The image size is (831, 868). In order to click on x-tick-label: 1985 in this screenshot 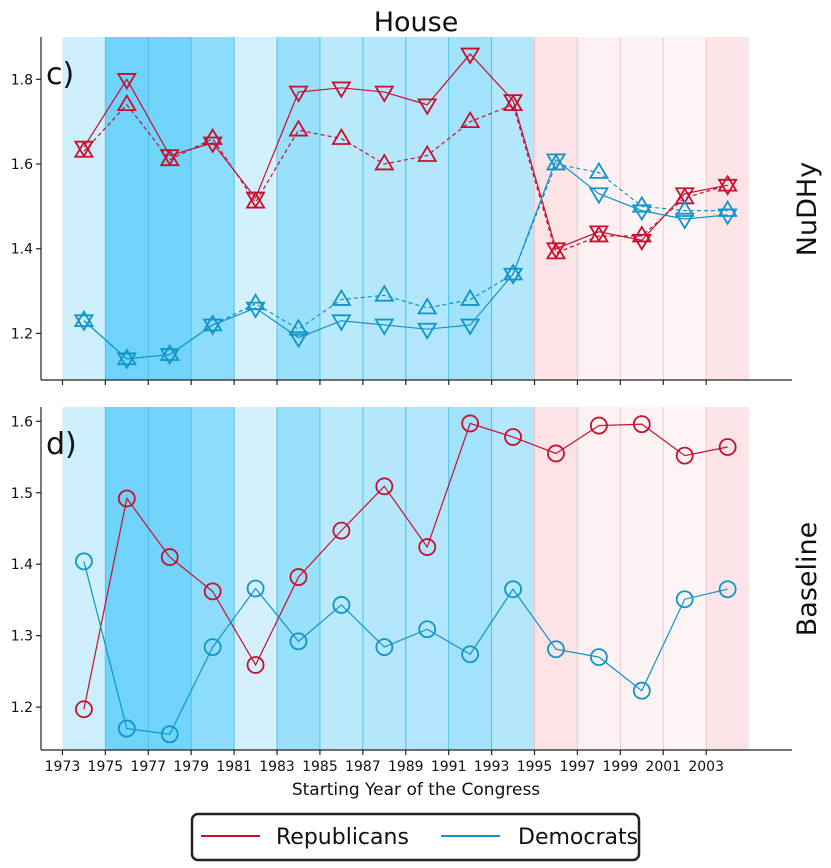, I will do `click(320, 767)`.